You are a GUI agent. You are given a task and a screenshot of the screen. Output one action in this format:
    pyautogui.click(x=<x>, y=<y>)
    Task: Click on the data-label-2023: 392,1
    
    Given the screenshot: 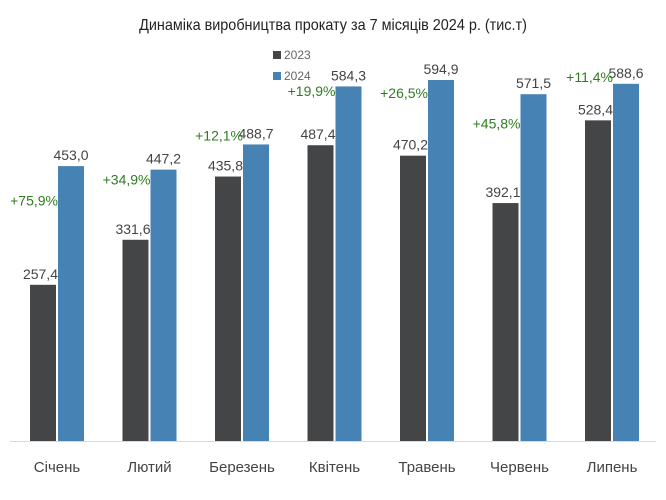 What is the action you would take?
    pyautogui.click(x=502, y=192)
    